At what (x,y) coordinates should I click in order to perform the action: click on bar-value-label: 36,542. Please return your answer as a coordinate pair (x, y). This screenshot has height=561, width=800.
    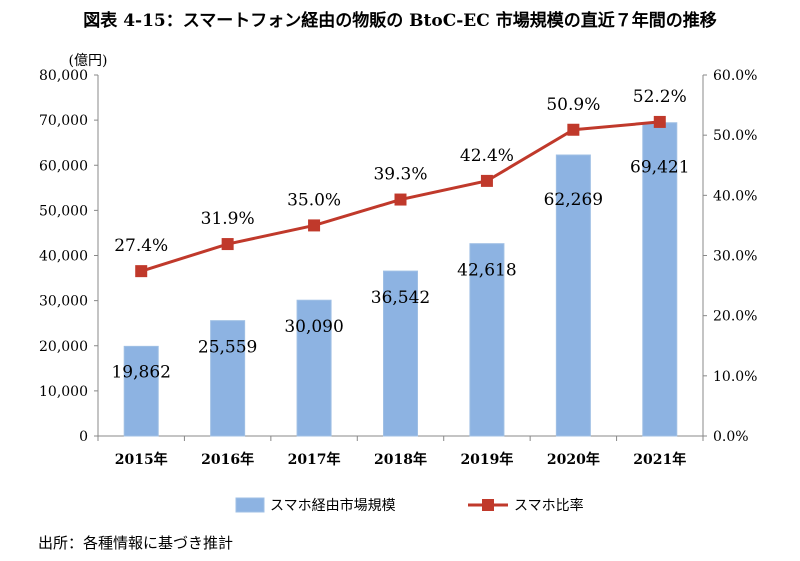
    Looking at the image, I should click on (400, 298).